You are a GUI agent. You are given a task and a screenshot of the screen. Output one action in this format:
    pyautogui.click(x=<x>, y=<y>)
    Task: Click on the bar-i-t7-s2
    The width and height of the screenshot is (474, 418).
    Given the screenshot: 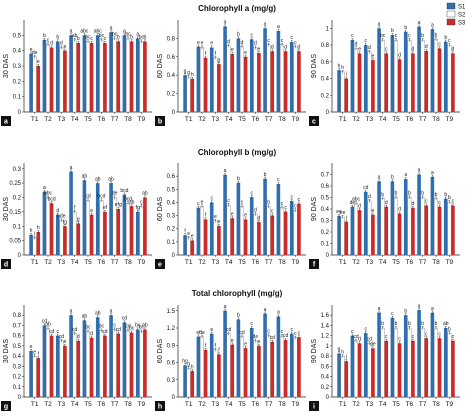 What is the action you would take?
    pyautogui.click(x=422, y=362)
    